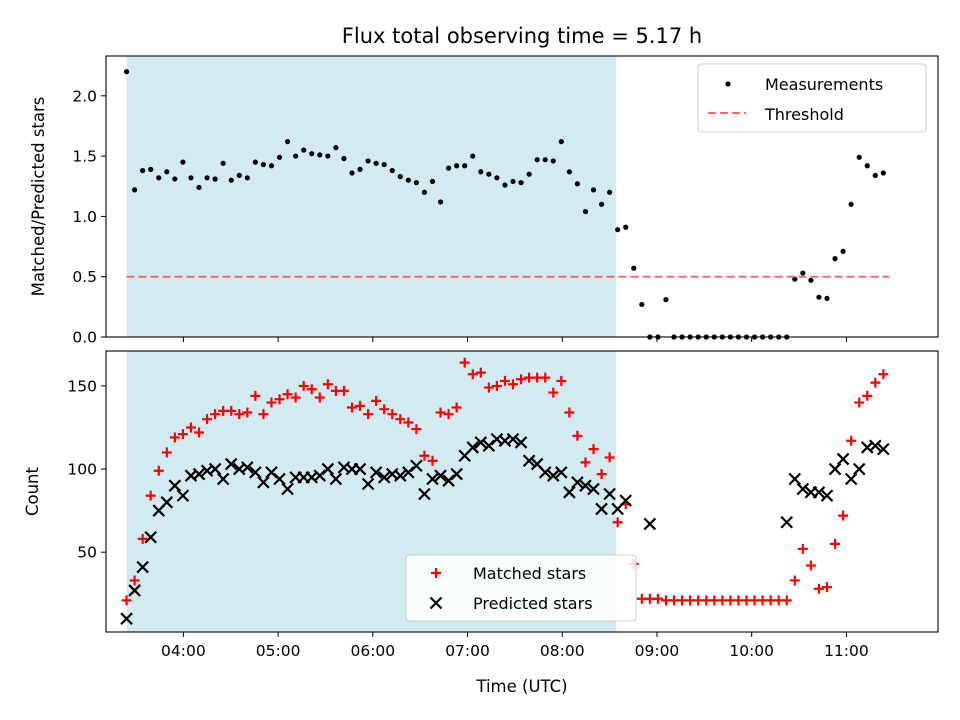 This screenshot has width=960, height=720. I want to click on chart-title: Flux total observing time = 5.17 h, so click(522, 36).